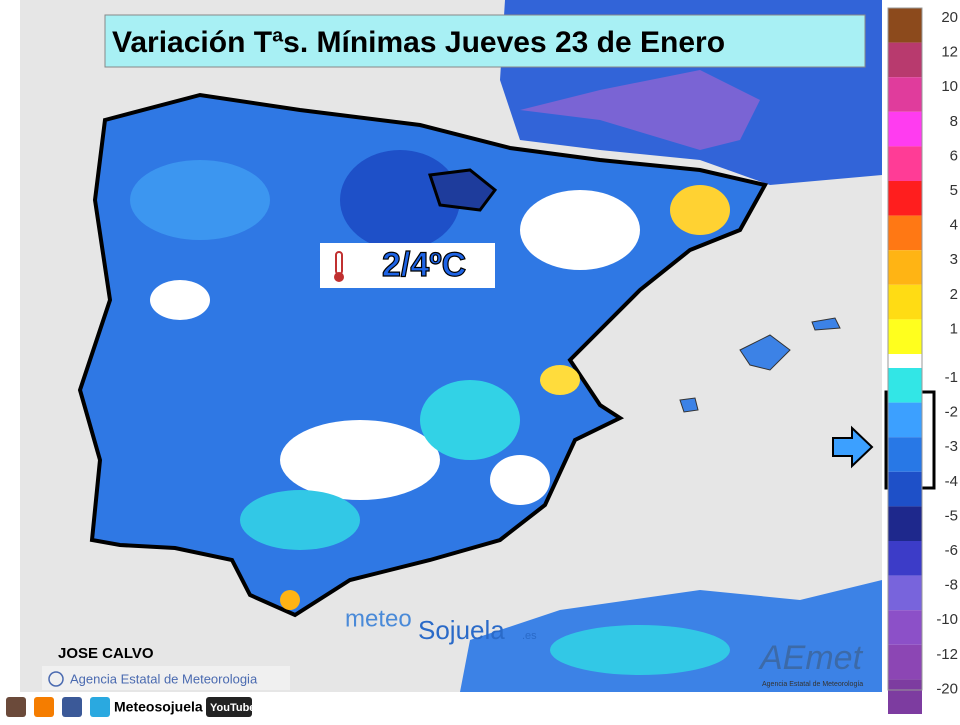 This screenshot has height=725, width=960. I want to click on youtube-box, so click(229, 707).